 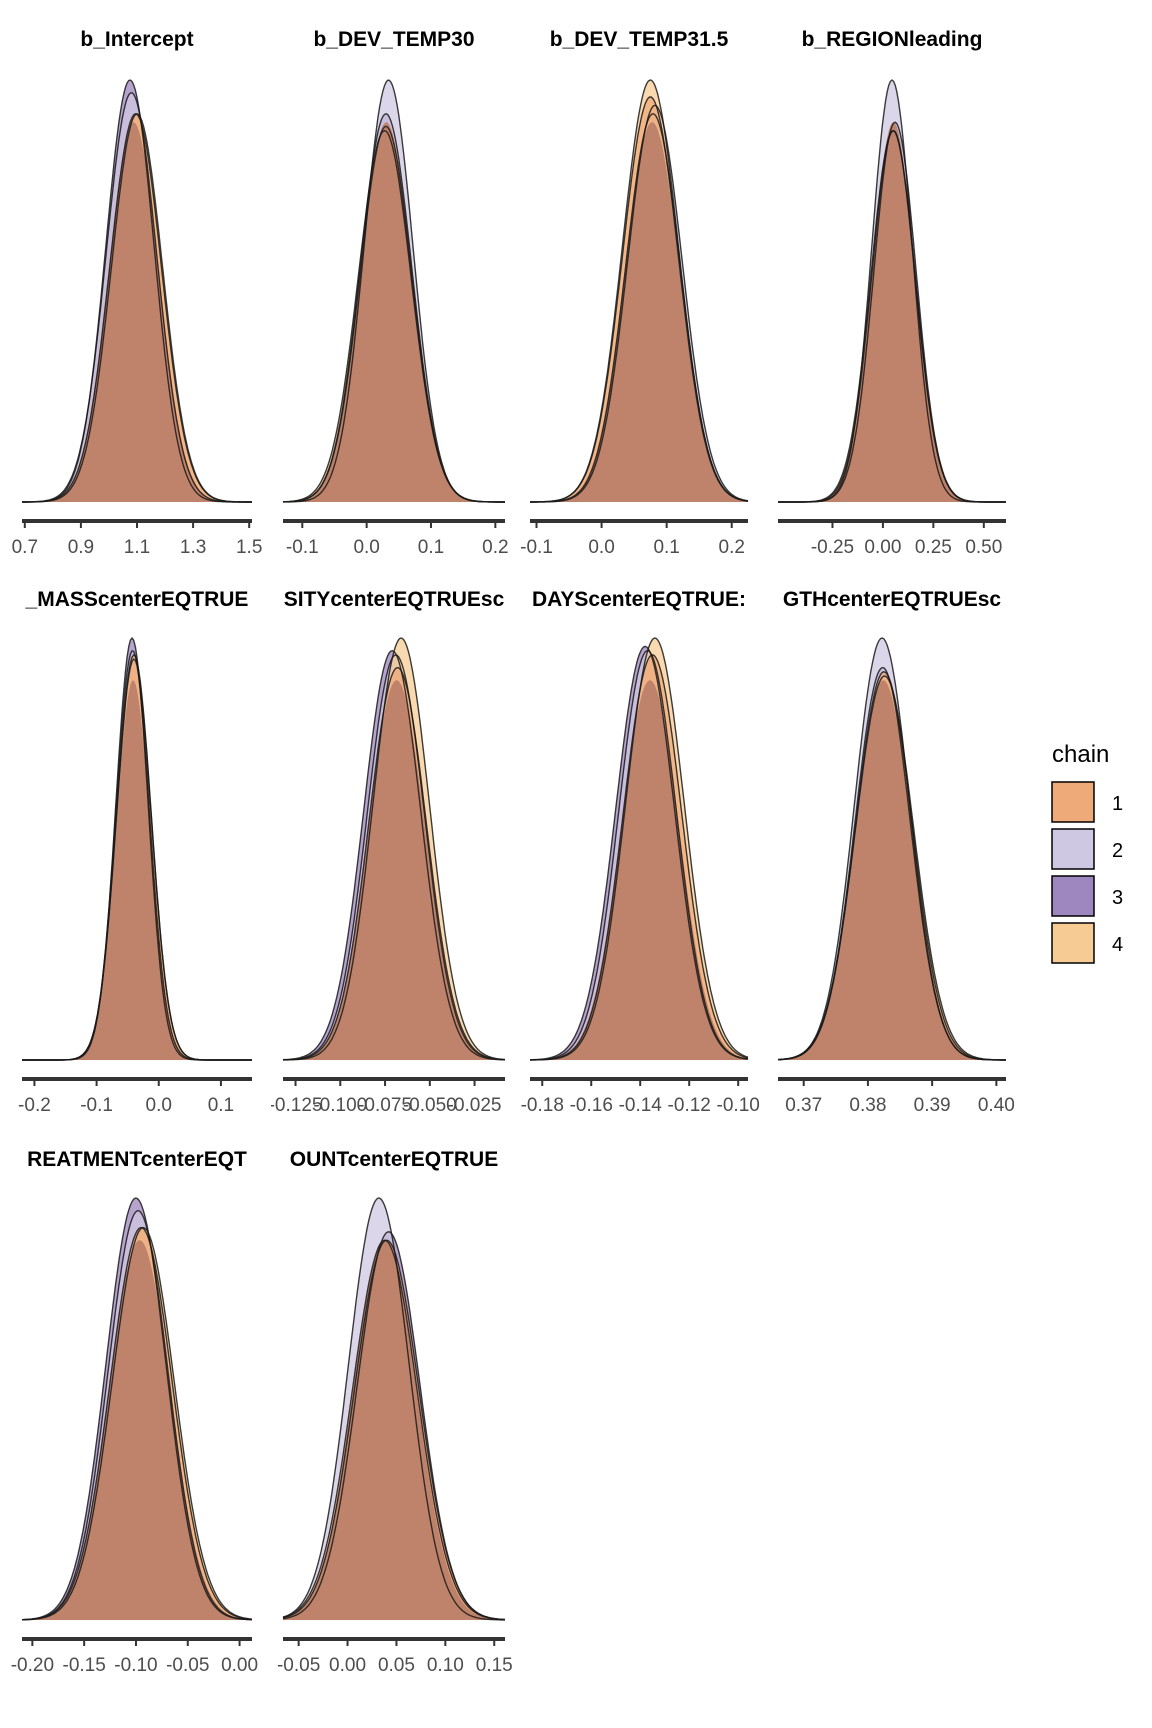 What do you see at coordinates (689, 1105) in the screenshot?
I see `x-tick-label: -0.12` at bounding box center [689, 1105].